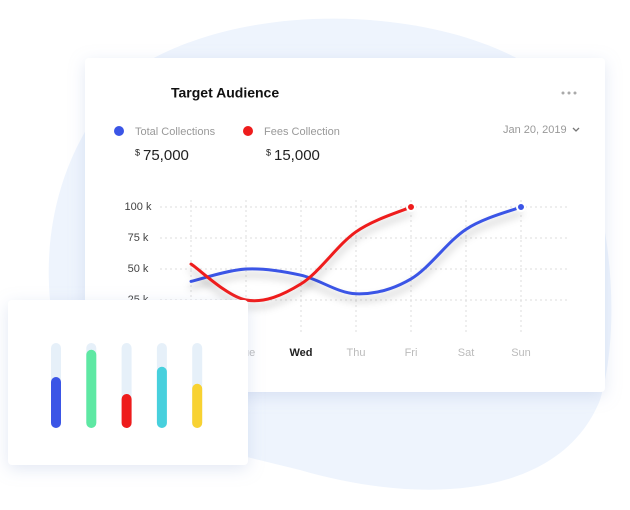  What do you see at coordinates (297, 155) in the screenshot?
I see `fees-amount: 15,000` at bounding box center [297, 155].